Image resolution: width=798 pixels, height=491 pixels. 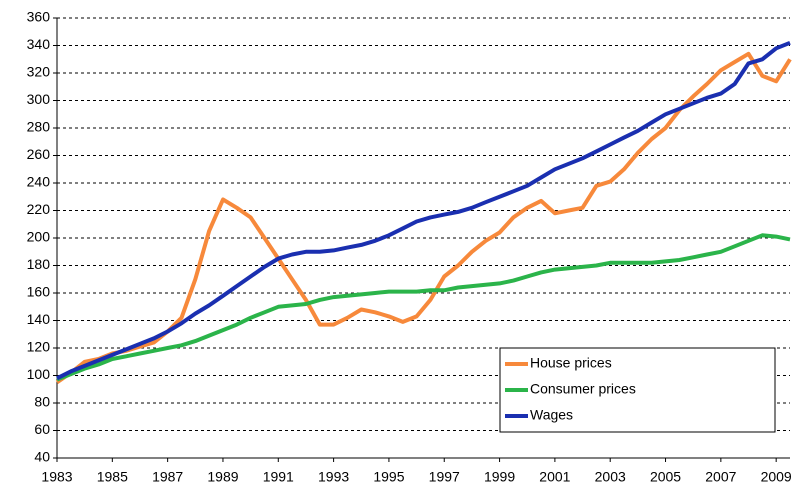 I want to click on legend-box, so click(x=637, y=390).